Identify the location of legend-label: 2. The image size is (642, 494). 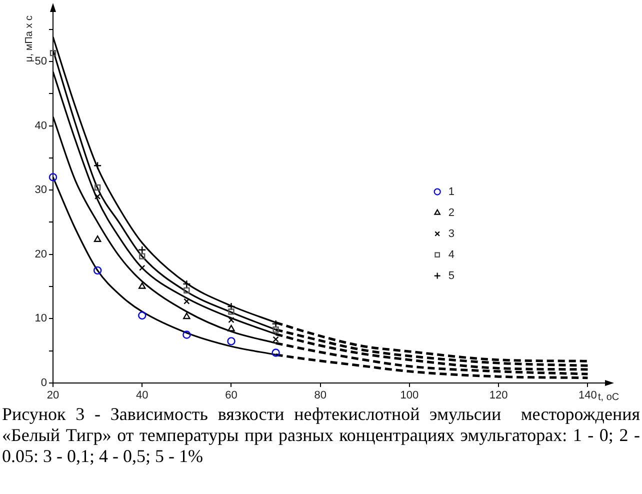
(451, 212).